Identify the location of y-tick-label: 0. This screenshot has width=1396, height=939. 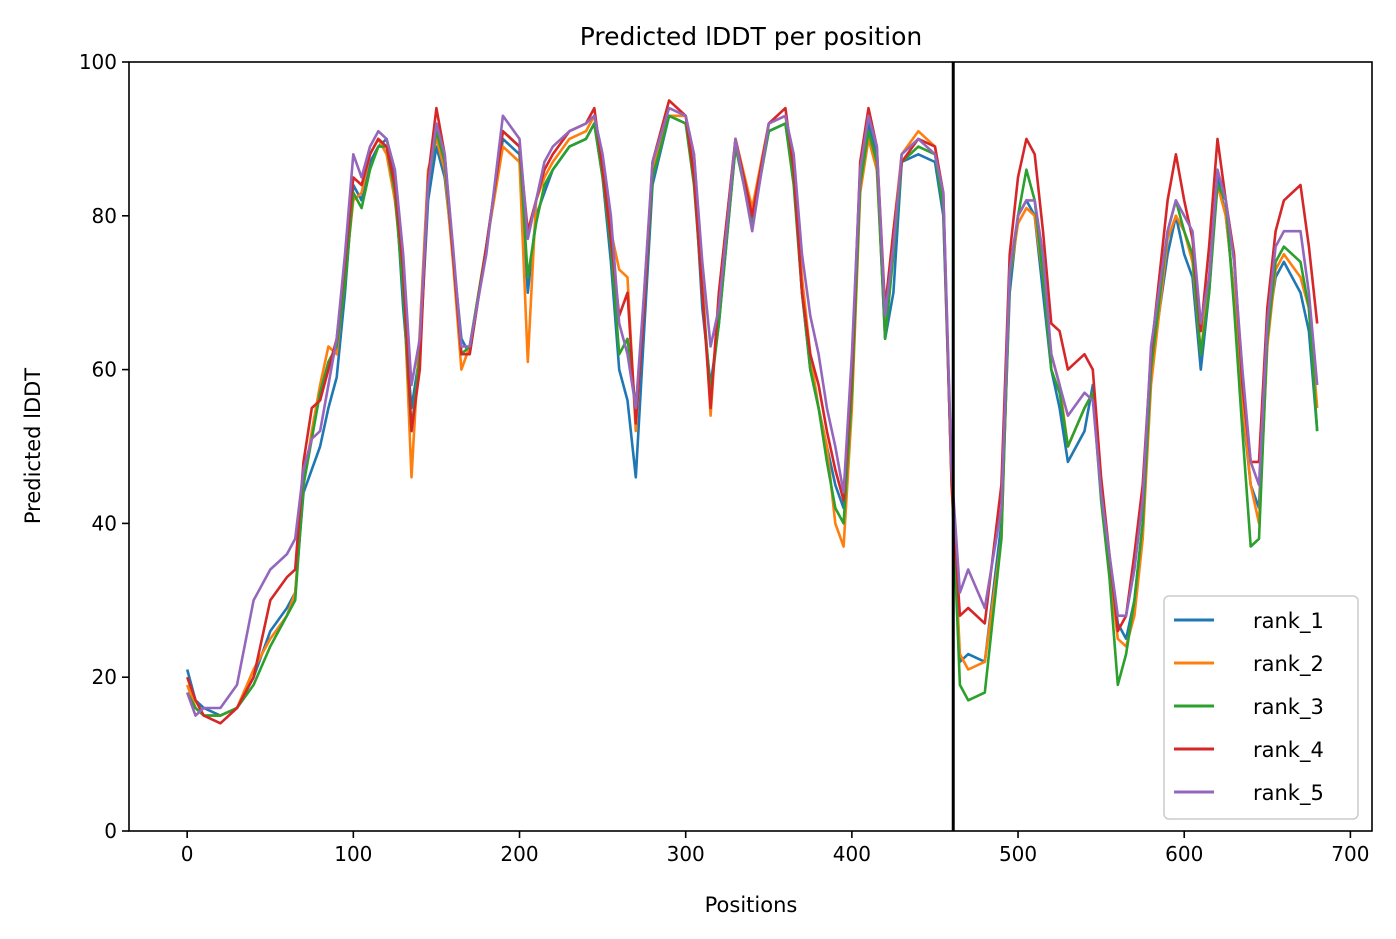
(110, 831).